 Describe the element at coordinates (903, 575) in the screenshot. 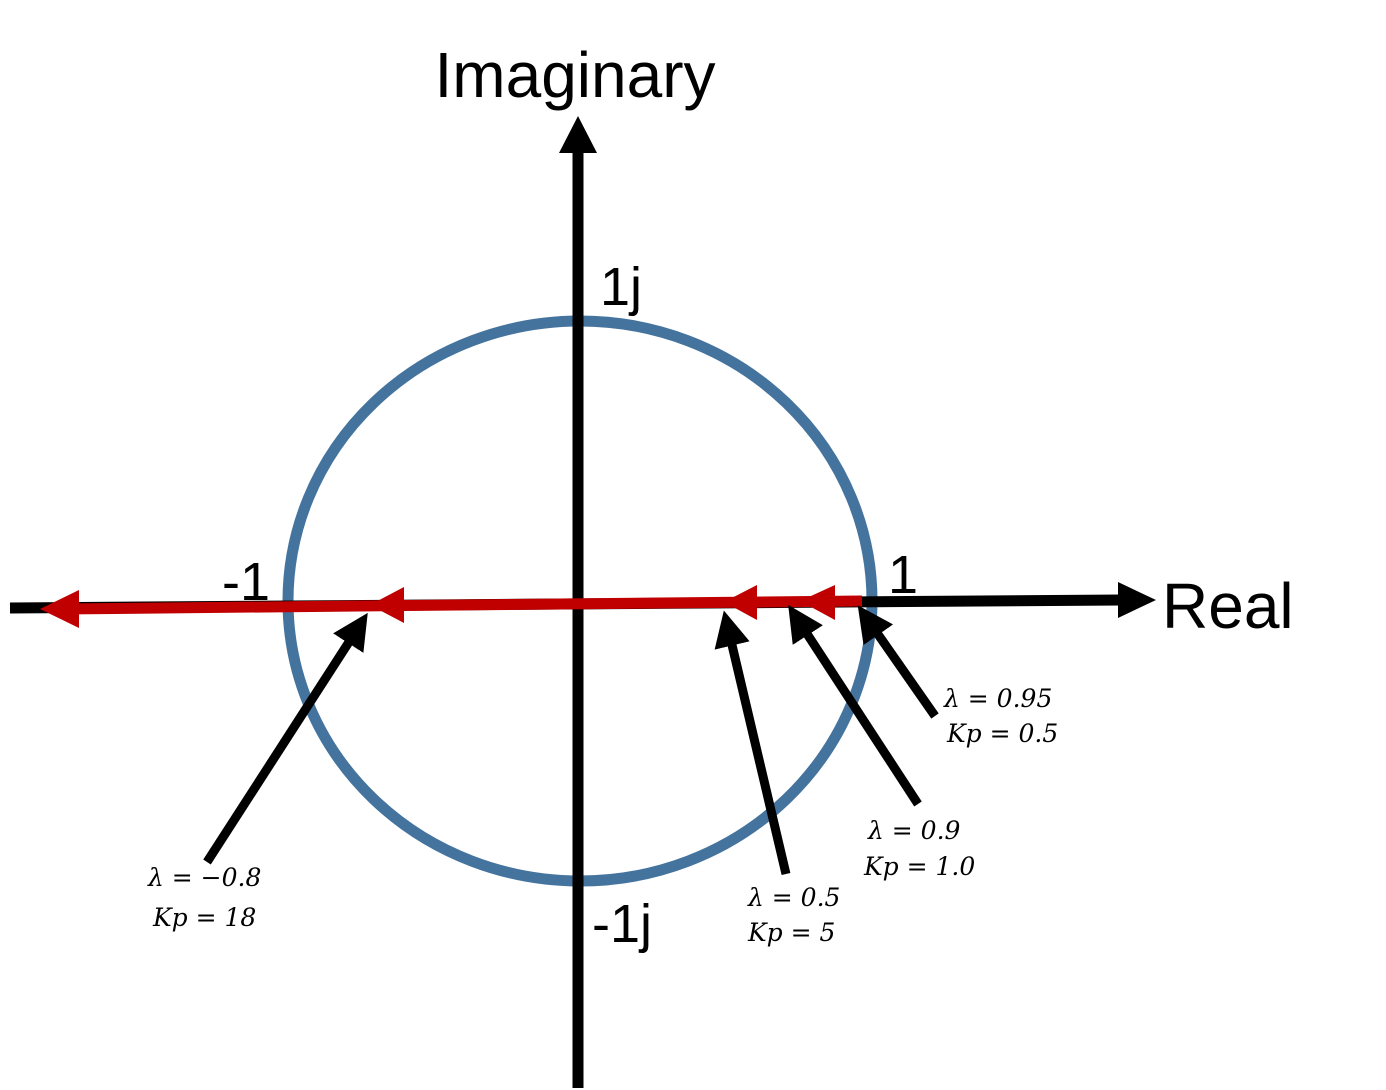

I see `tick-label-1: 1` at that location.